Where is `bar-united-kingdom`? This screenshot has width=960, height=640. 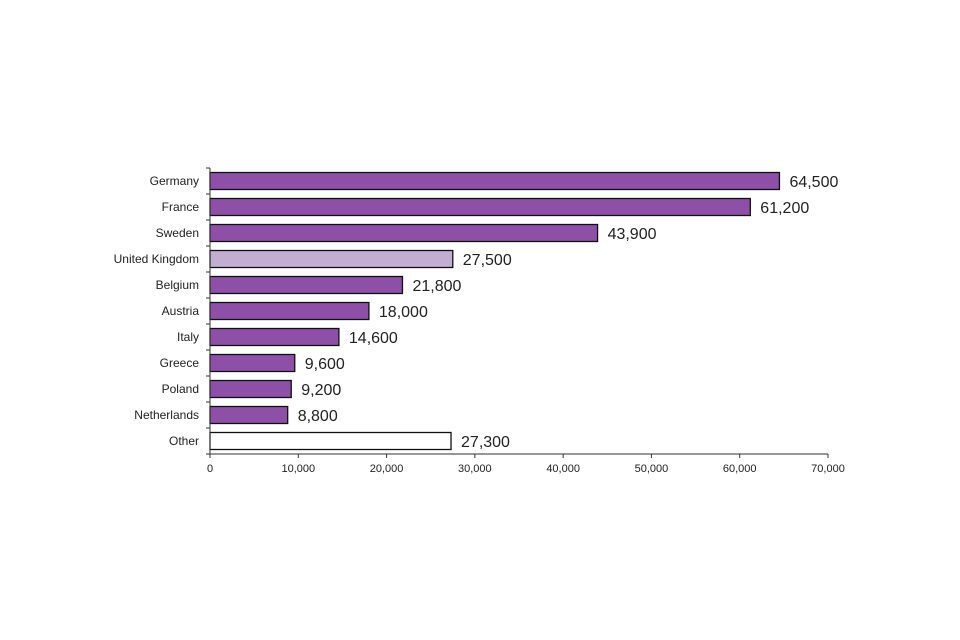 bar-united-kingdom is located at coordinates (331, 259).